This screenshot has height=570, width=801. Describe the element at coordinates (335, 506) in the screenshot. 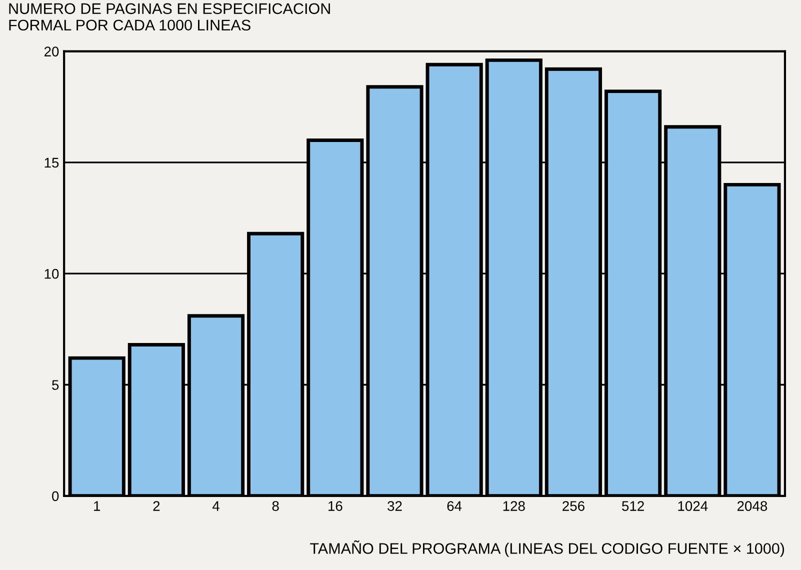

I see `x-tick-label: 16` at that location.